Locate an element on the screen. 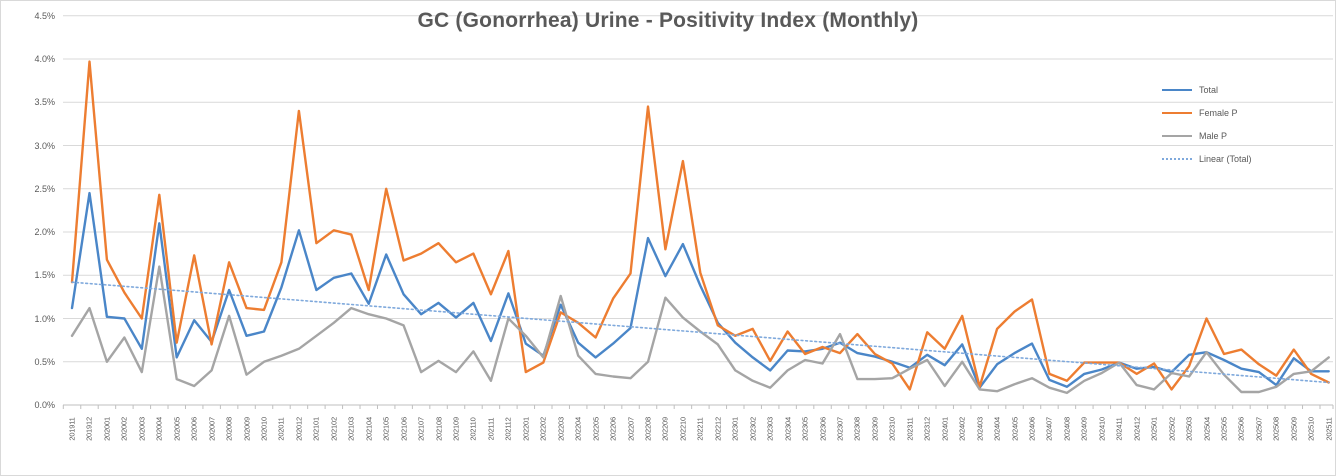 This screenshot has width=1336, height=476. y-axis-label: 2.0% is located at coordinates (44, 232).